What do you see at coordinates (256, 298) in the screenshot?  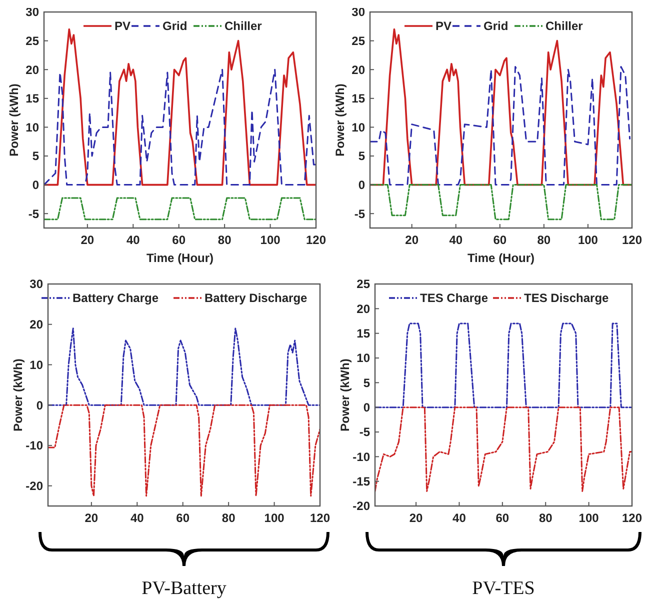 I see `legend-label: Battery Discharge` at bounding box center [256, 298].